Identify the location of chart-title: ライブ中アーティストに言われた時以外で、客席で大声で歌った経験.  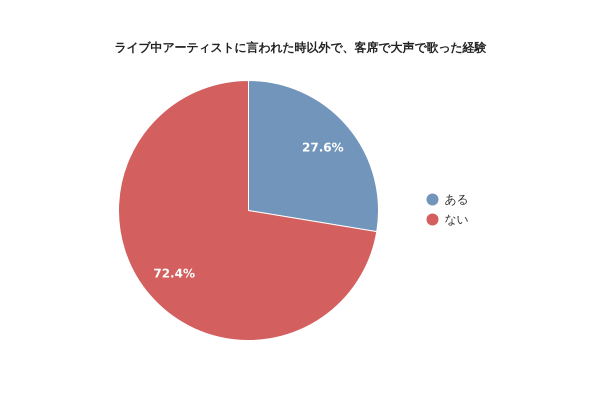
(301, 47).